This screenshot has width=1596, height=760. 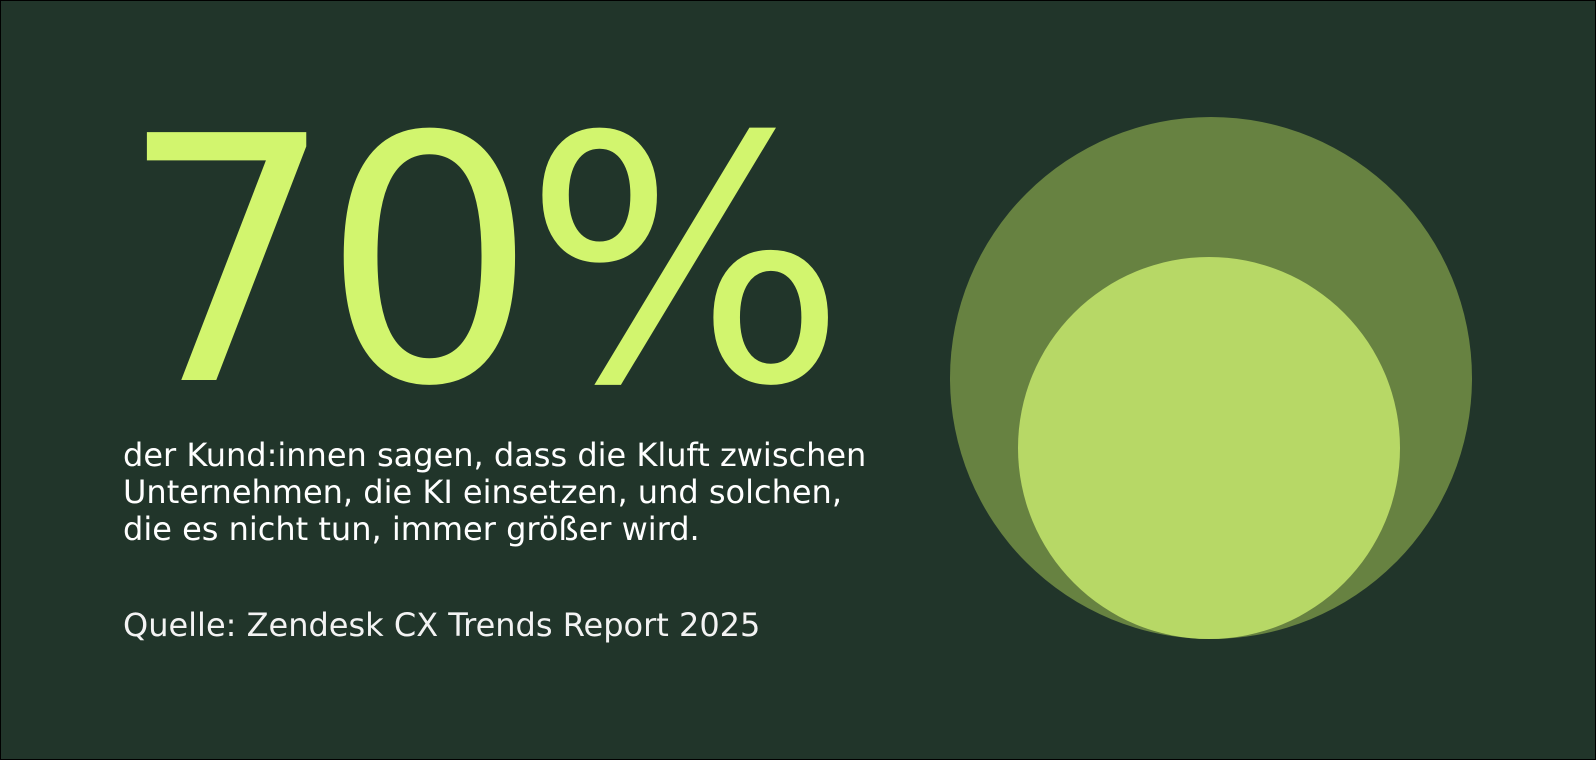 I want to click on source-citation: Quelle: Zendesk CX Trends Report 2025, so click(x=442, y=625).